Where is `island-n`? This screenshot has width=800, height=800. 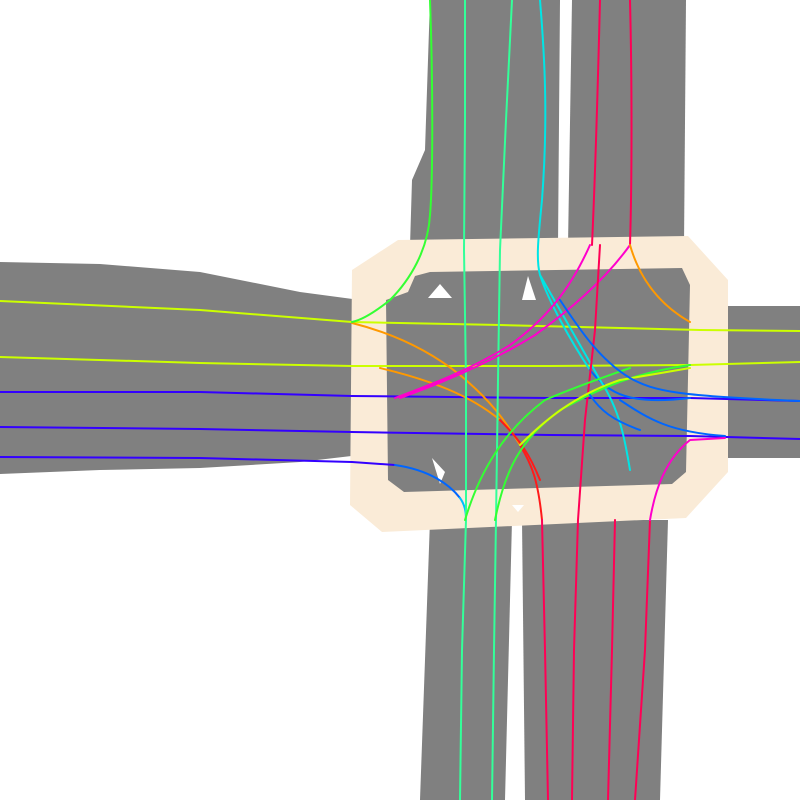 island-n is located at coordinates (529, 288).